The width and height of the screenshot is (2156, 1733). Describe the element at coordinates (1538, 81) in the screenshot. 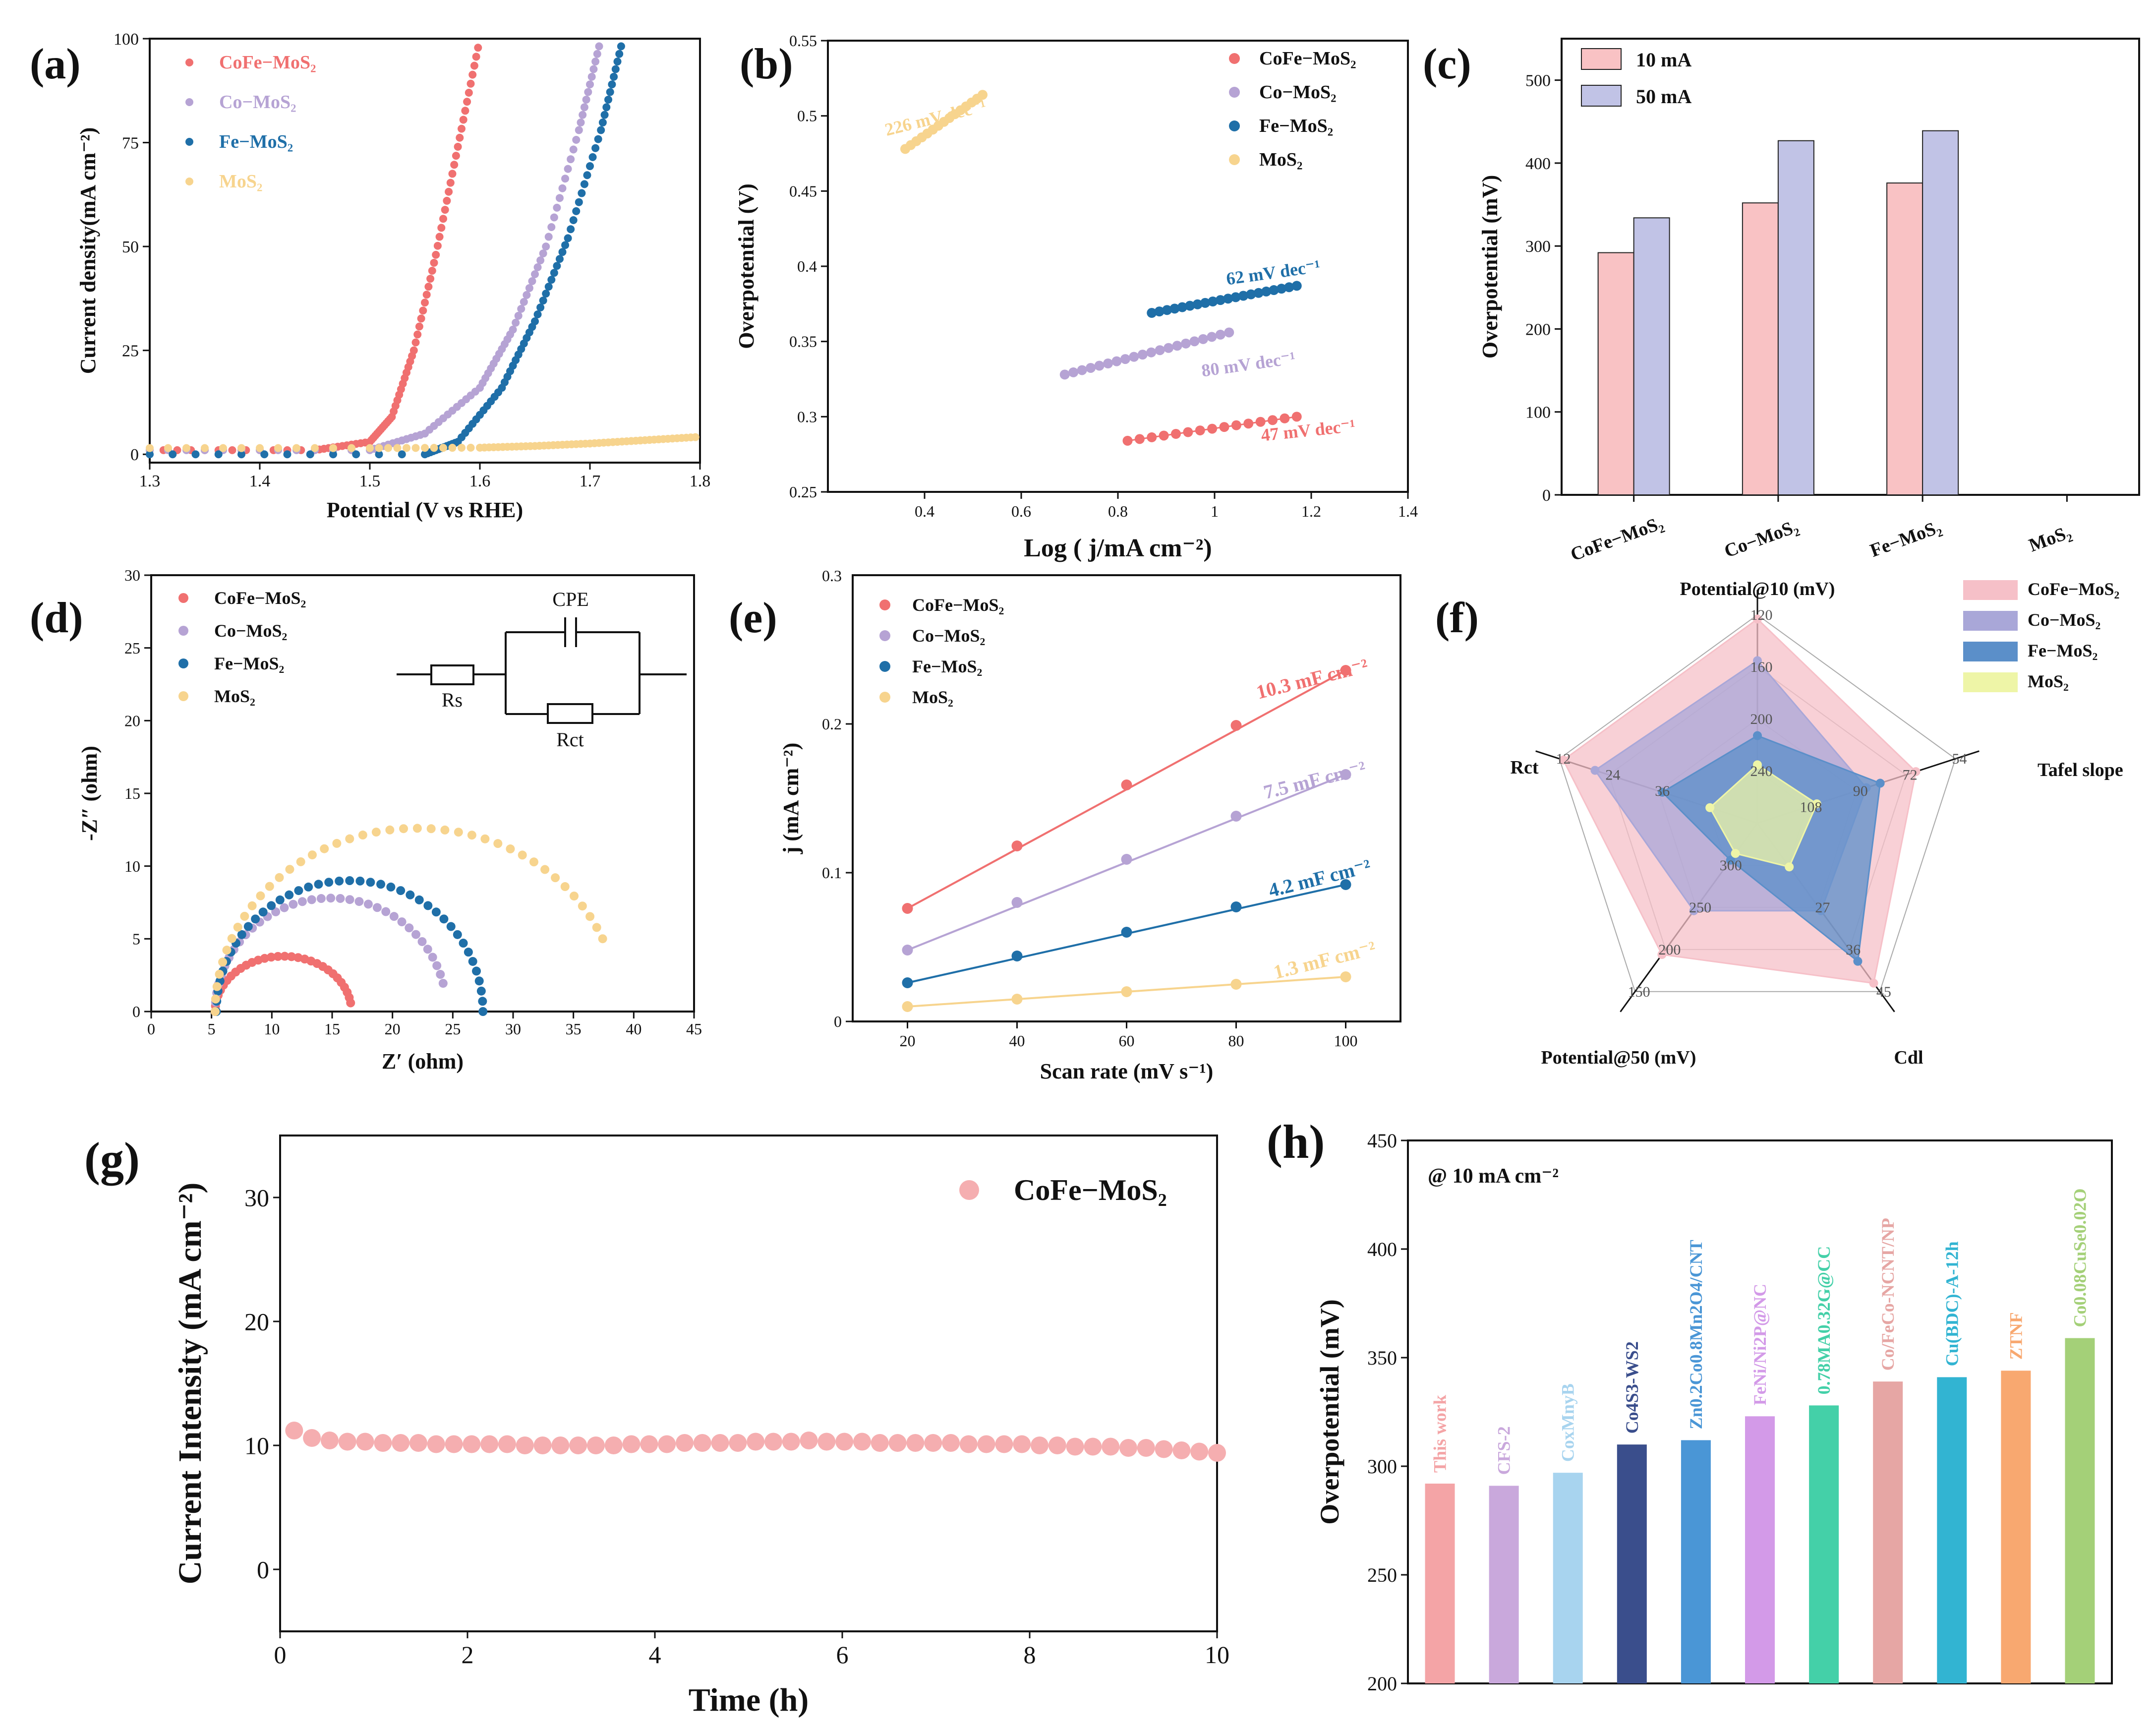

I see `y-tick-label: 500` at that location.